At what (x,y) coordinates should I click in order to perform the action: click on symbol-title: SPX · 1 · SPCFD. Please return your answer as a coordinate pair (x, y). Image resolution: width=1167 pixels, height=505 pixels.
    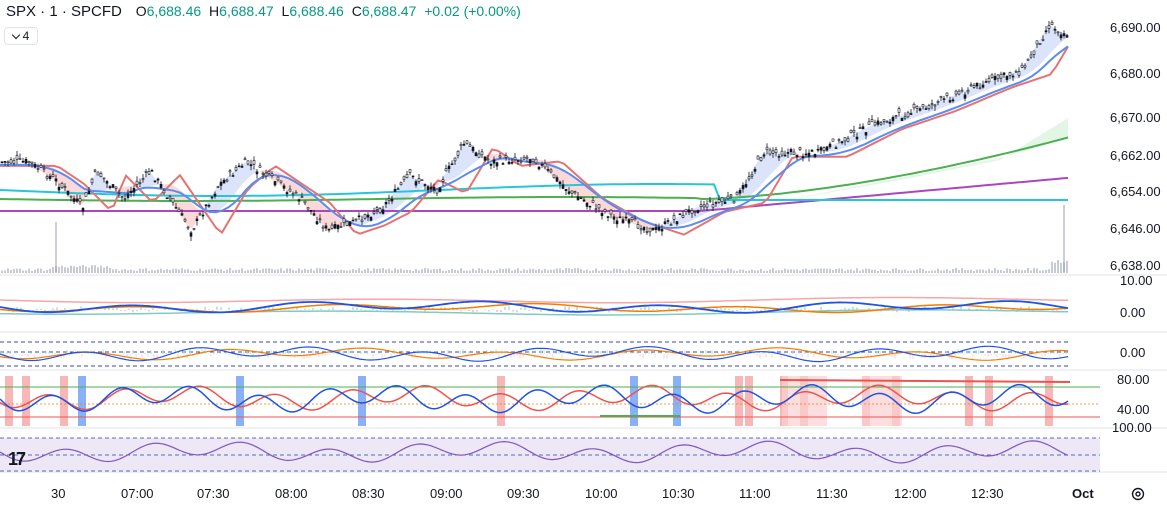
    Looking at the image, I should click on (64, 11).